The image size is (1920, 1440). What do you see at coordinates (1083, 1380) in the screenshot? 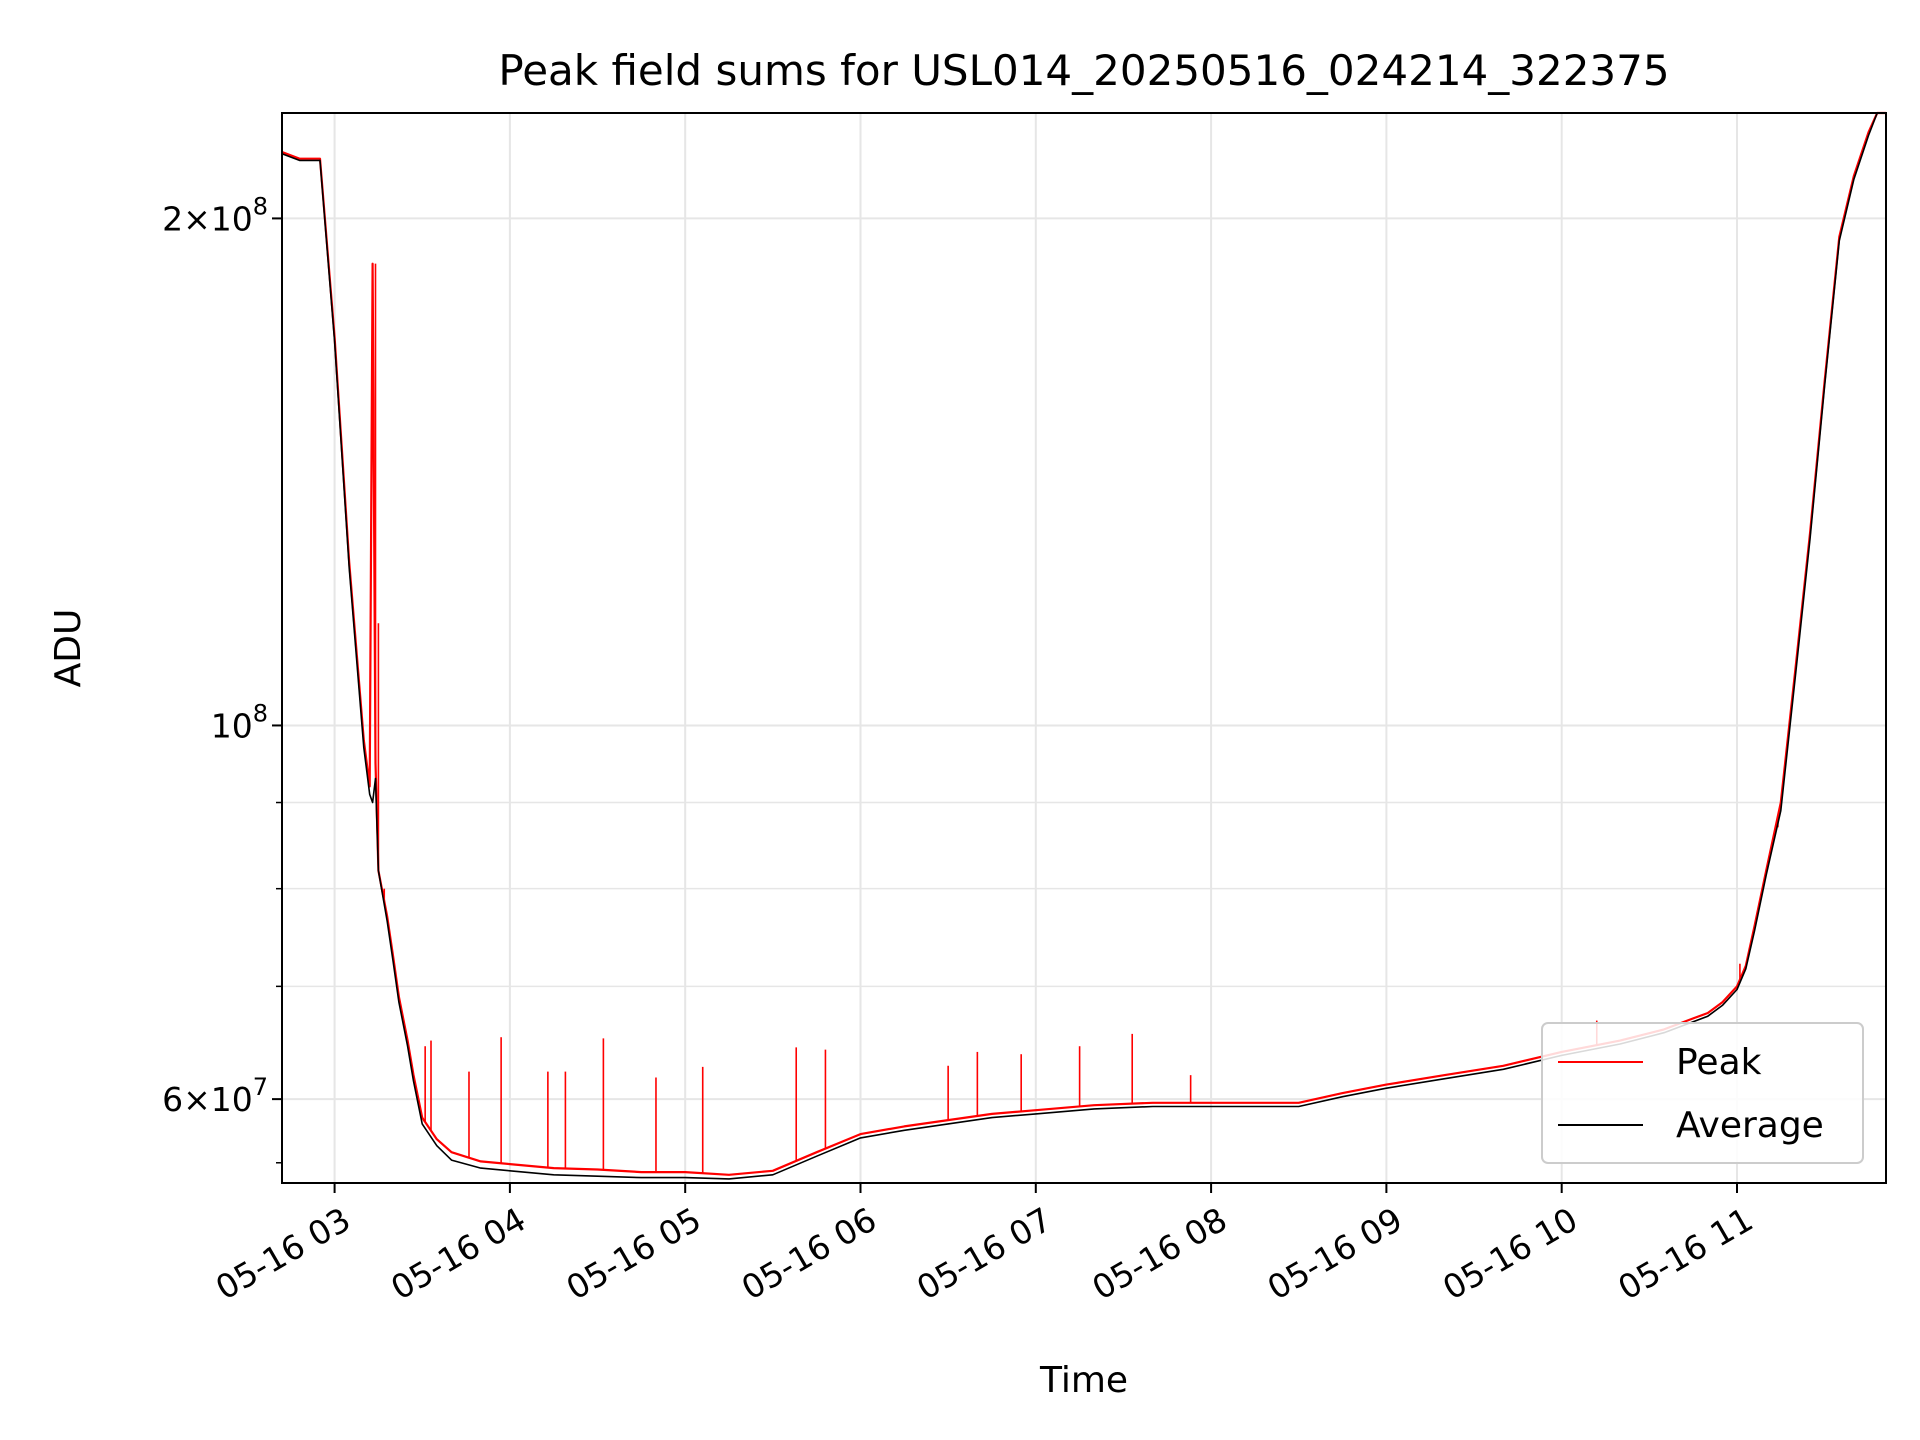
I see `x-axis-label: Time` at bounding box center [1083, 1380].